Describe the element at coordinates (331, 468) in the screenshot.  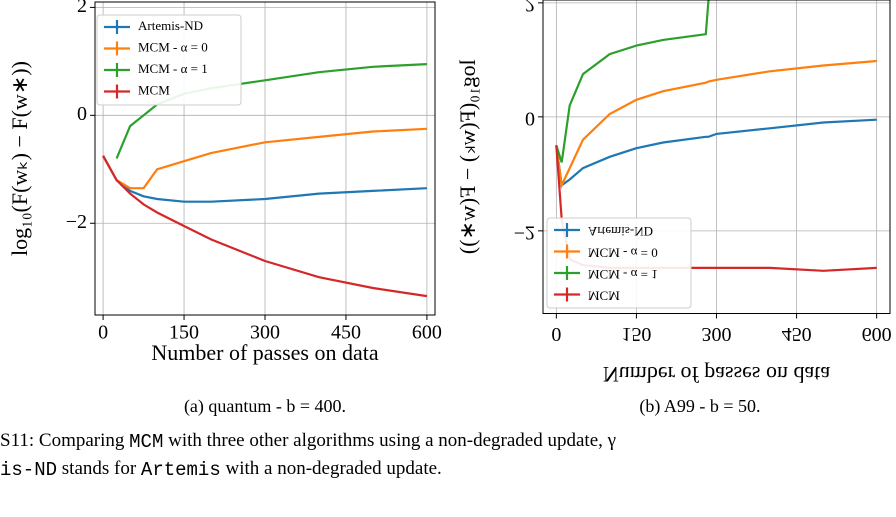
I see `caption-text: with a non-degraded update.` at that location.